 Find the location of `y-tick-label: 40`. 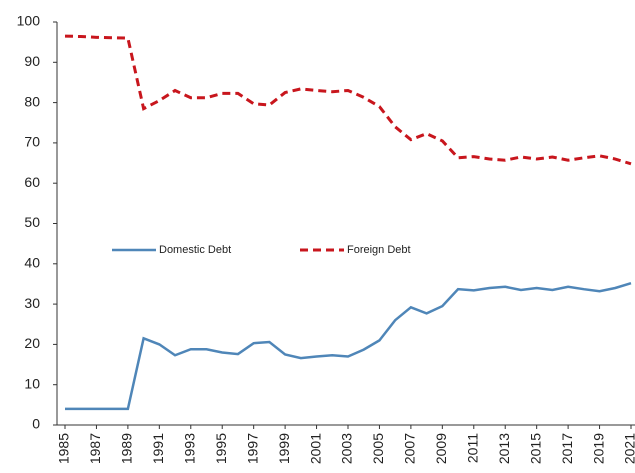

y-tick-label: 40 is located at coordinates (32, 263).